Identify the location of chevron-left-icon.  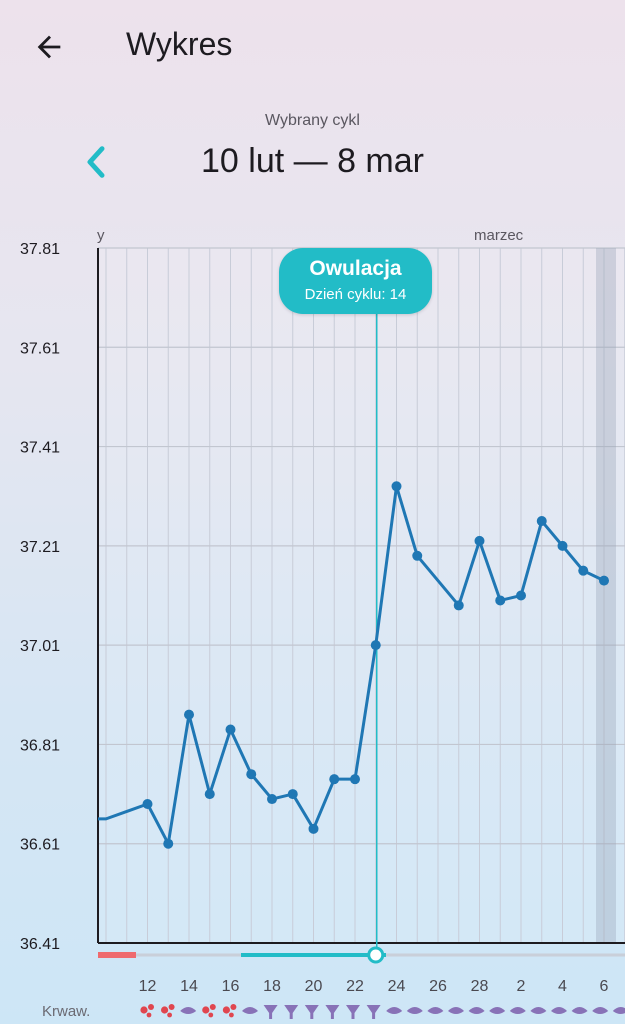
(96, 162).